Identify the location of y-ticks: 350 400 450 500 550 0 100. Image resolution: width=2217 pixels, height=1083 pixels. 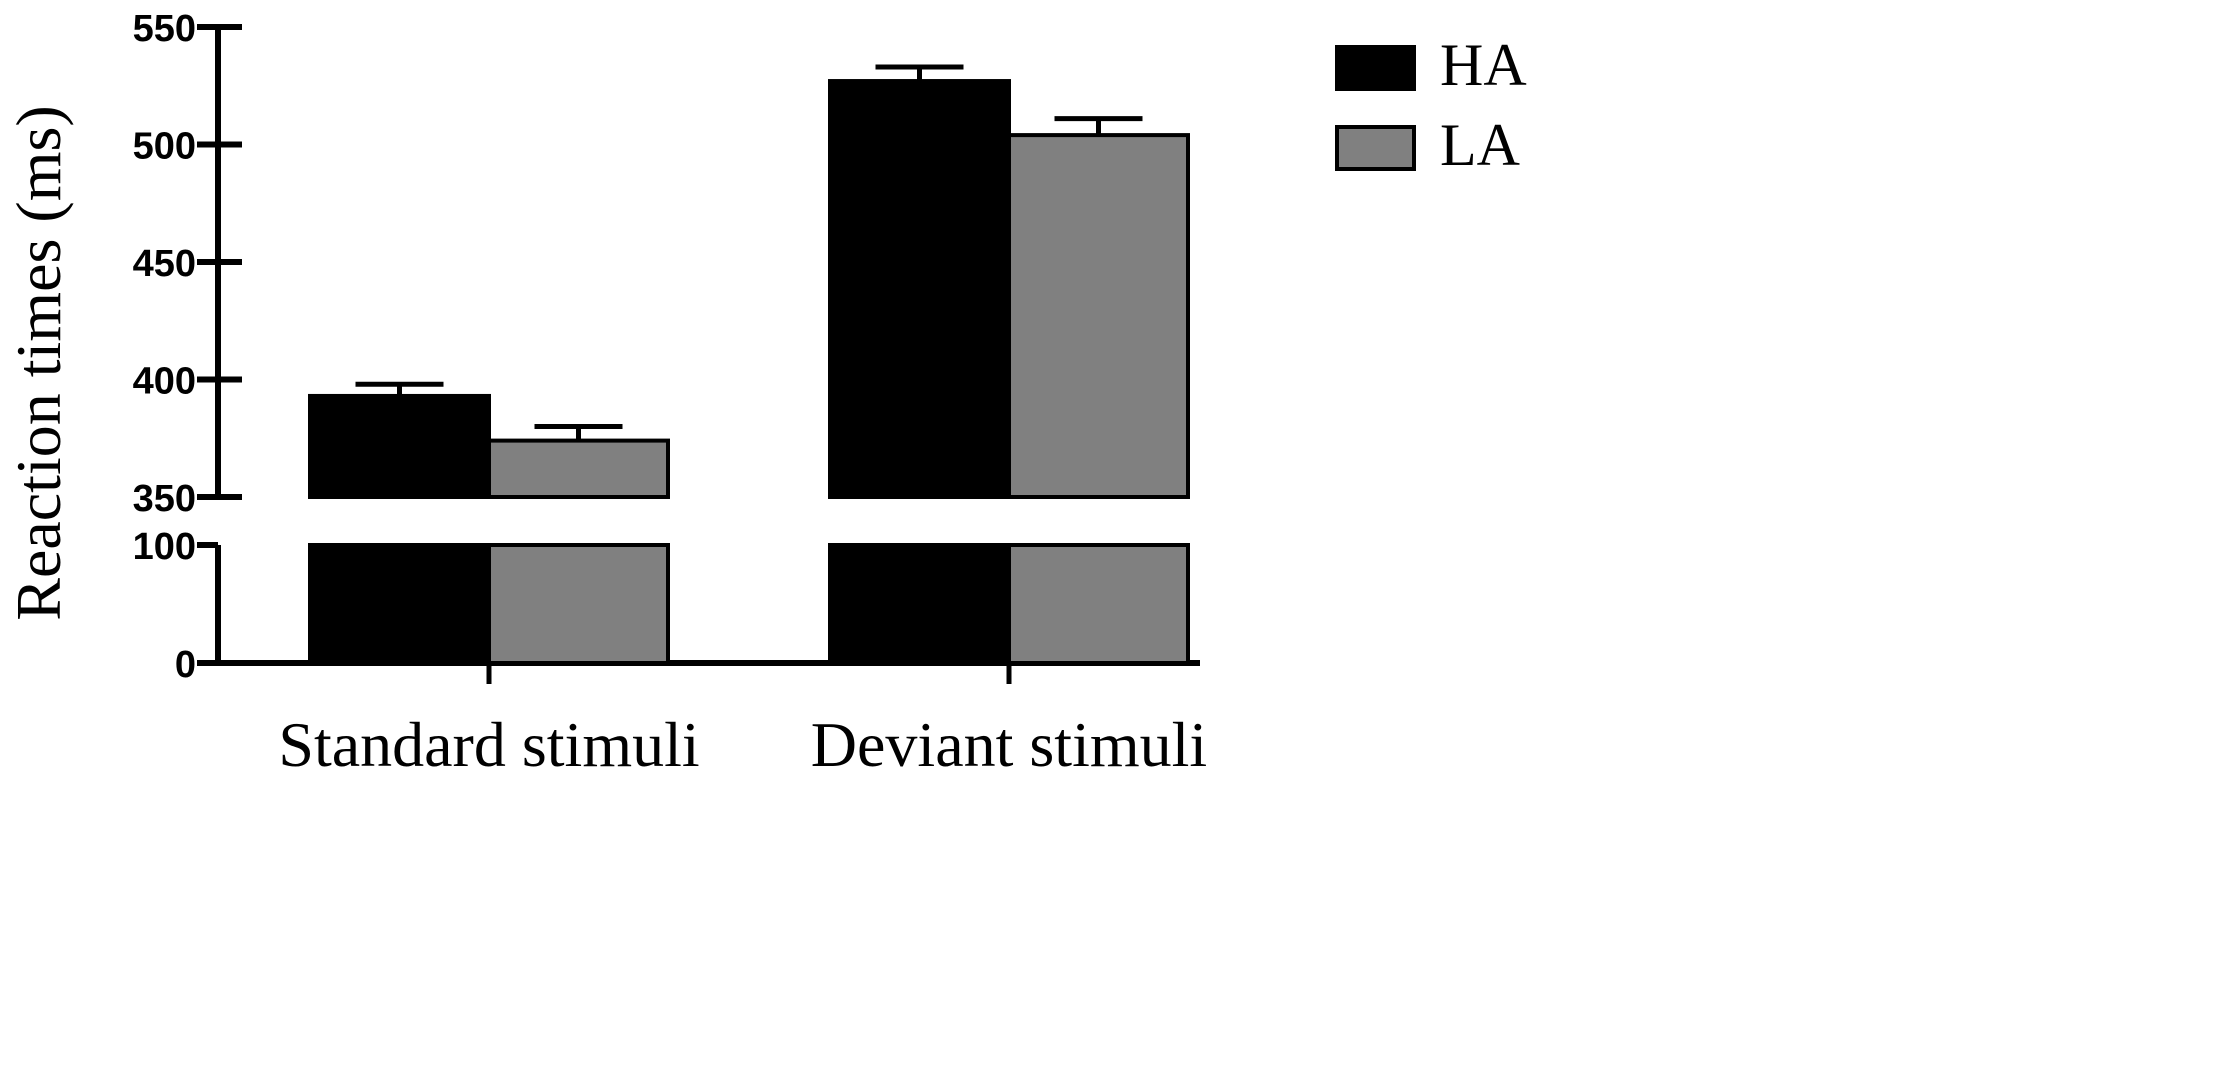
(187, 347).